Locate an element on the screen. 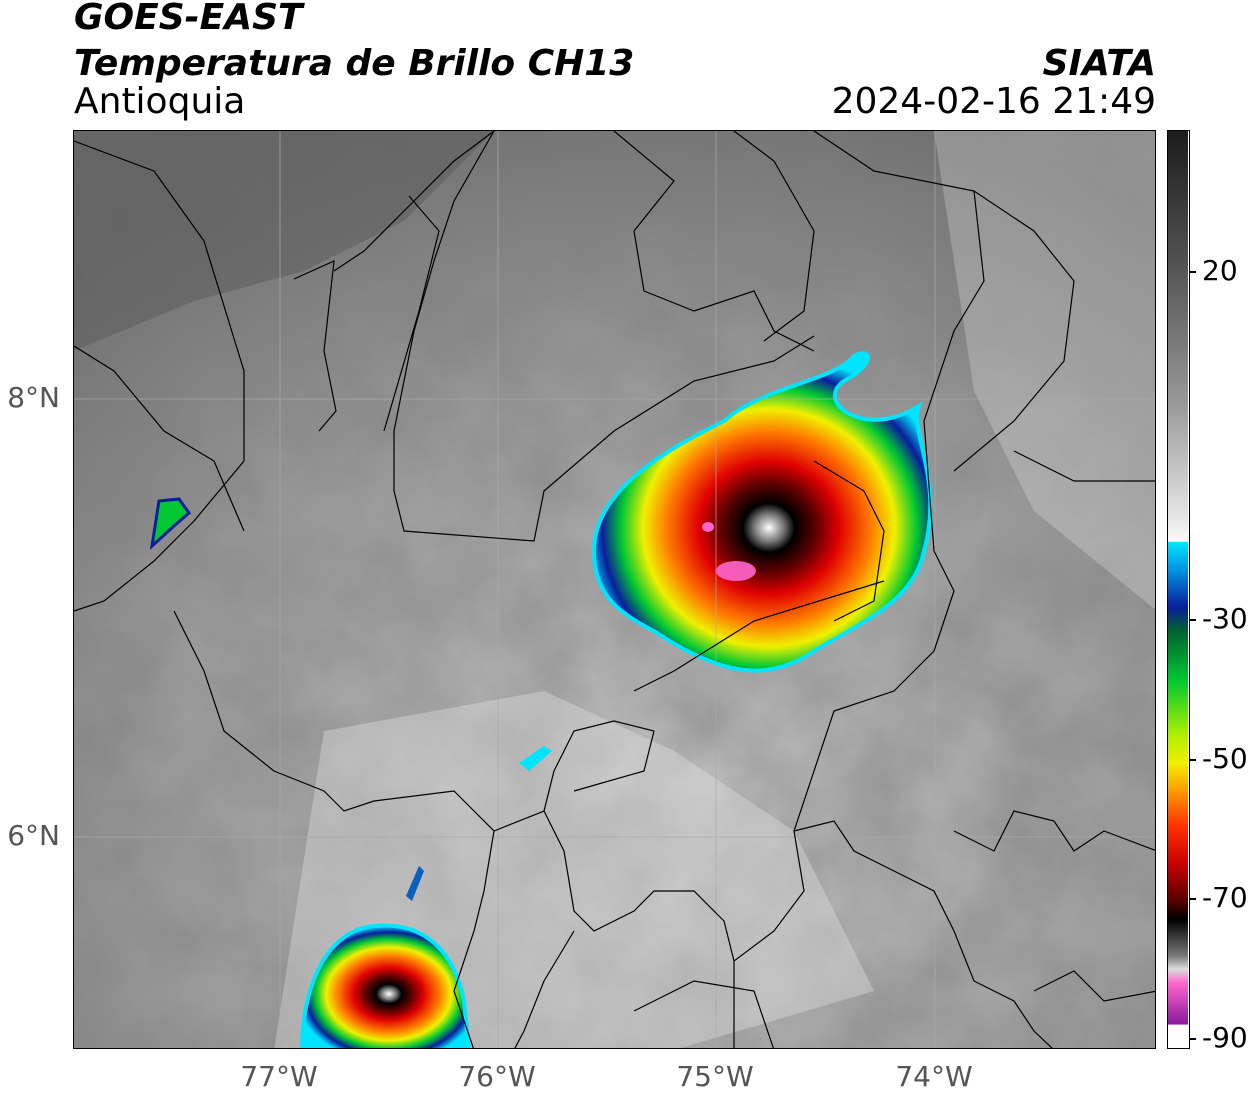 This screenshot has width=1252, height=1099. colorbar-tick-minus90: -90 is located at coordinates (1225, 1037).